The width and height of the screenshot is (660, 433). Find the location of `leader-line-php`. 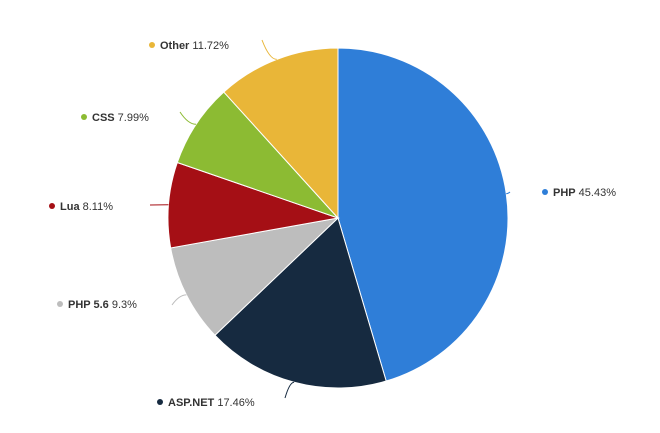

leader-line-php is located at coordinates (508, 193).